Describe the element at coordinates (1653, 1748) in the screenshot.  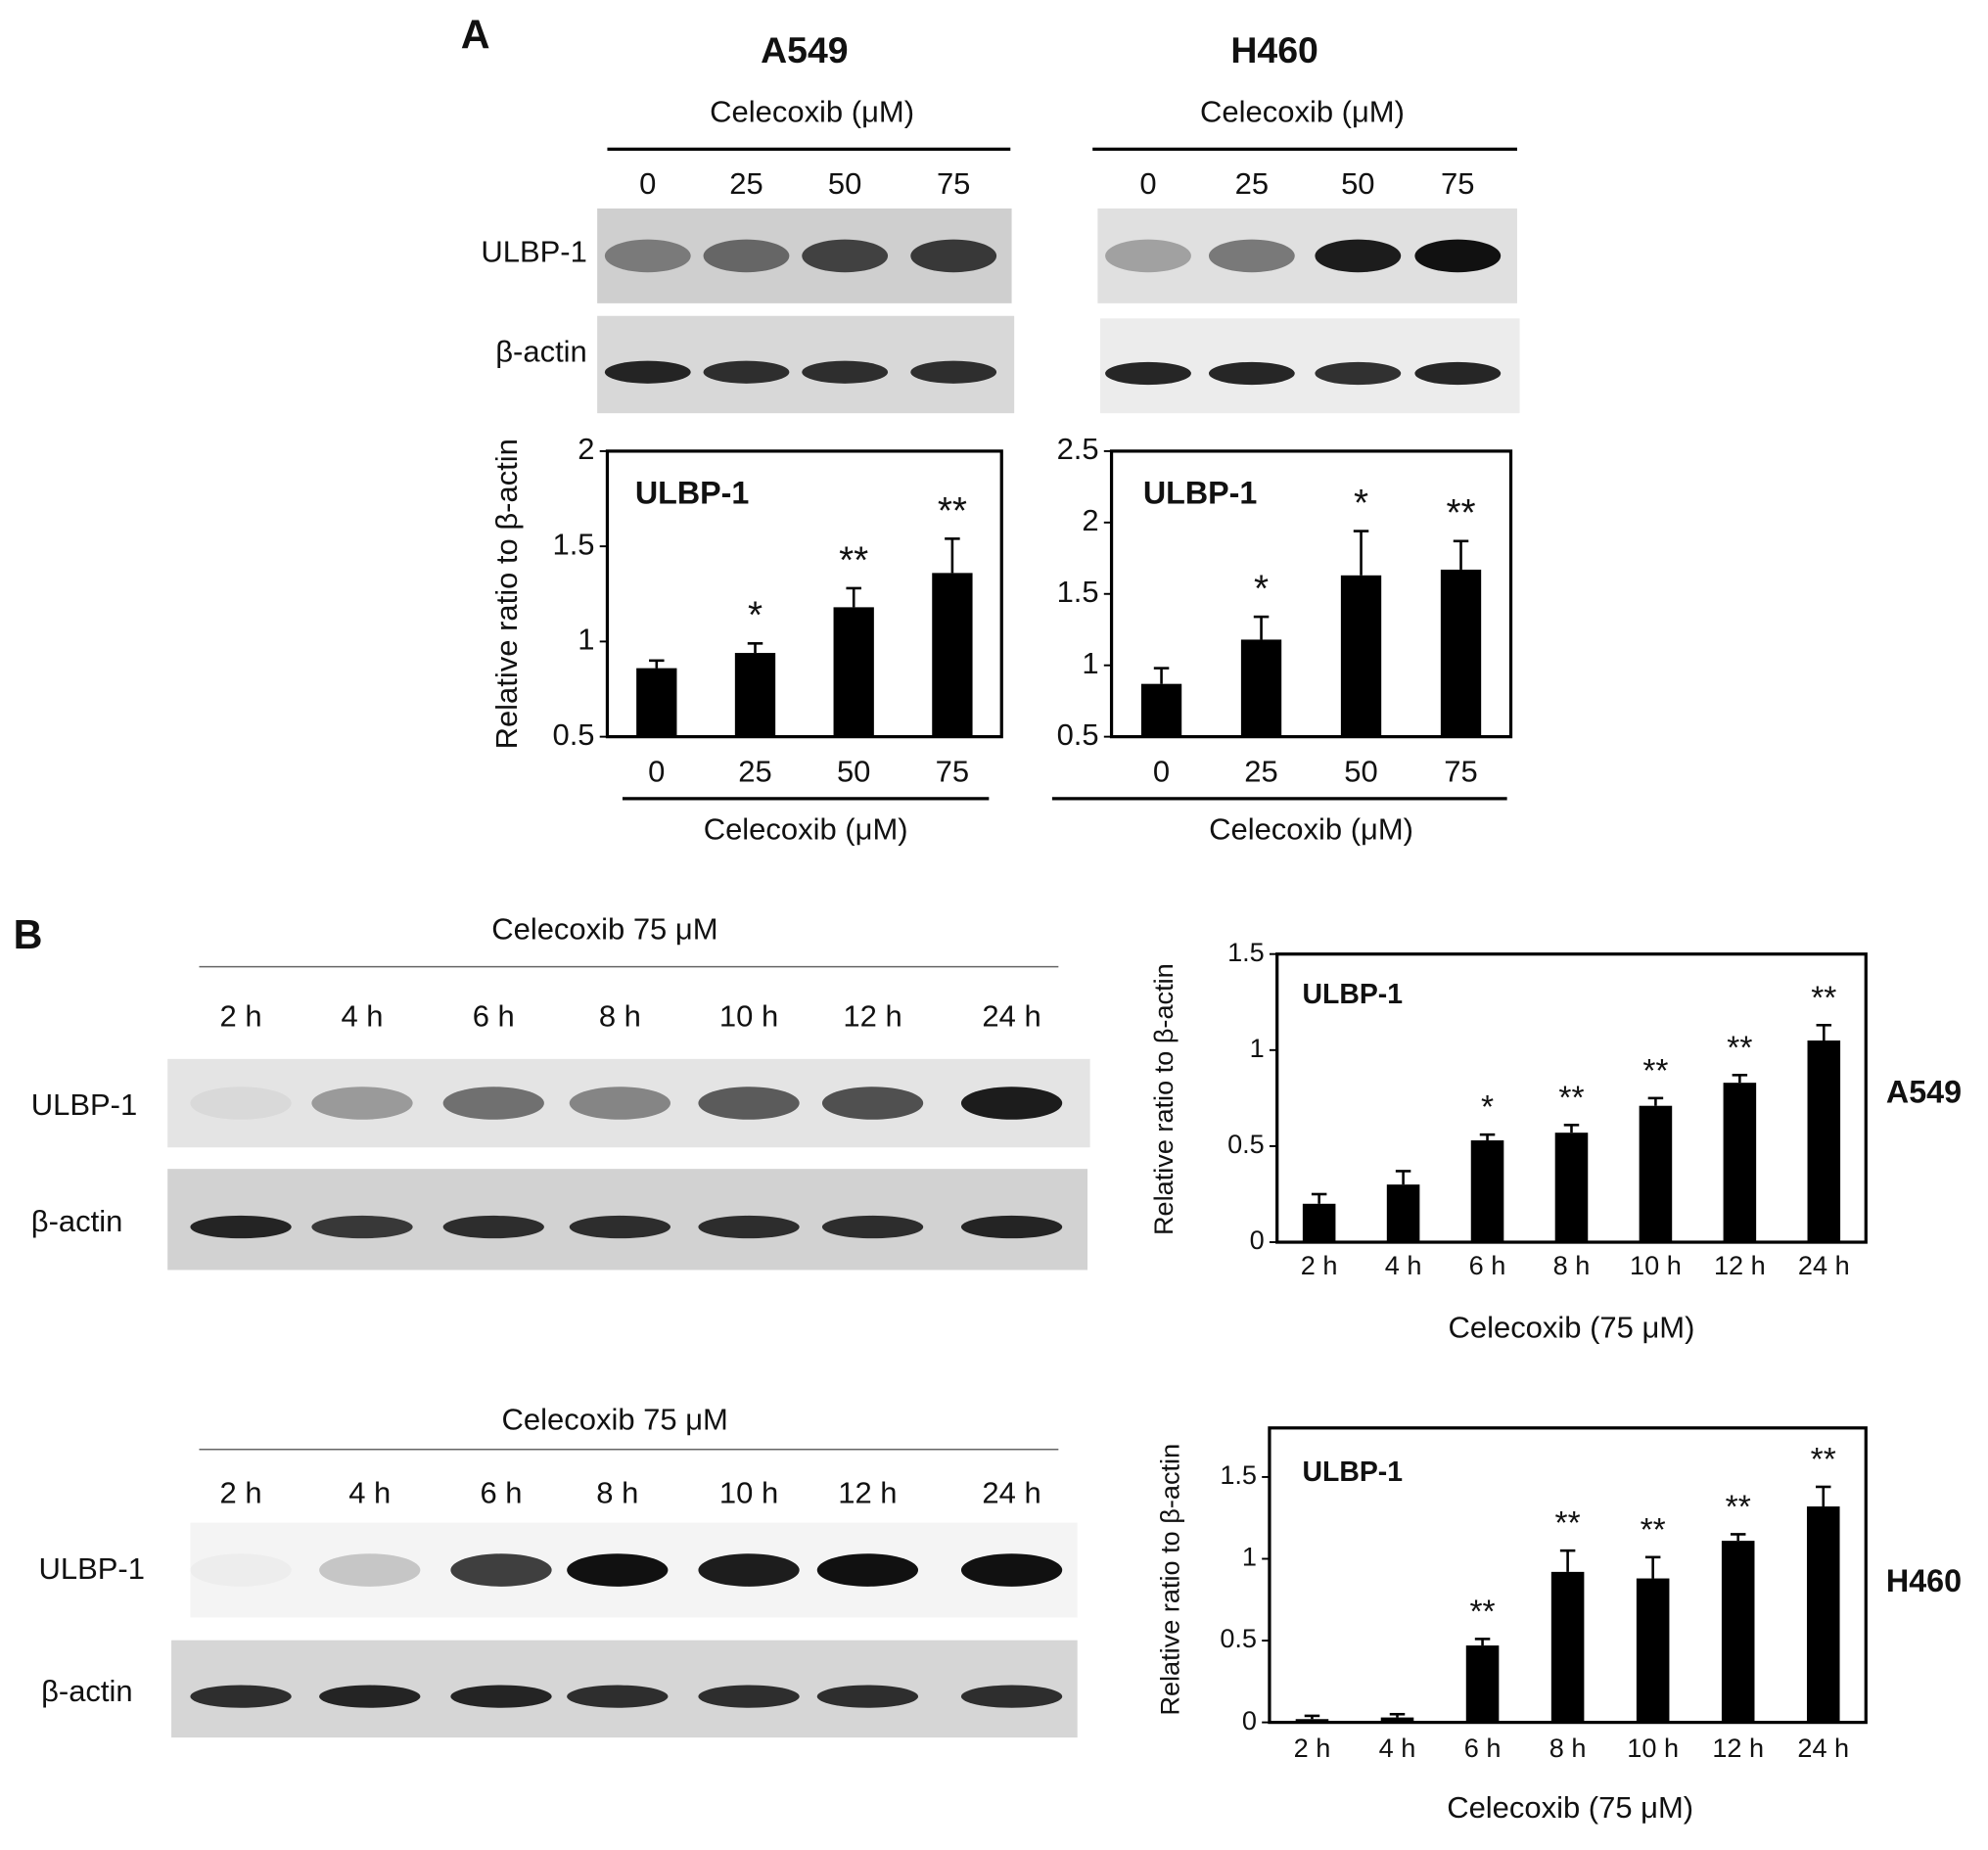
I see `x-tick-label: 10 h` at that location.